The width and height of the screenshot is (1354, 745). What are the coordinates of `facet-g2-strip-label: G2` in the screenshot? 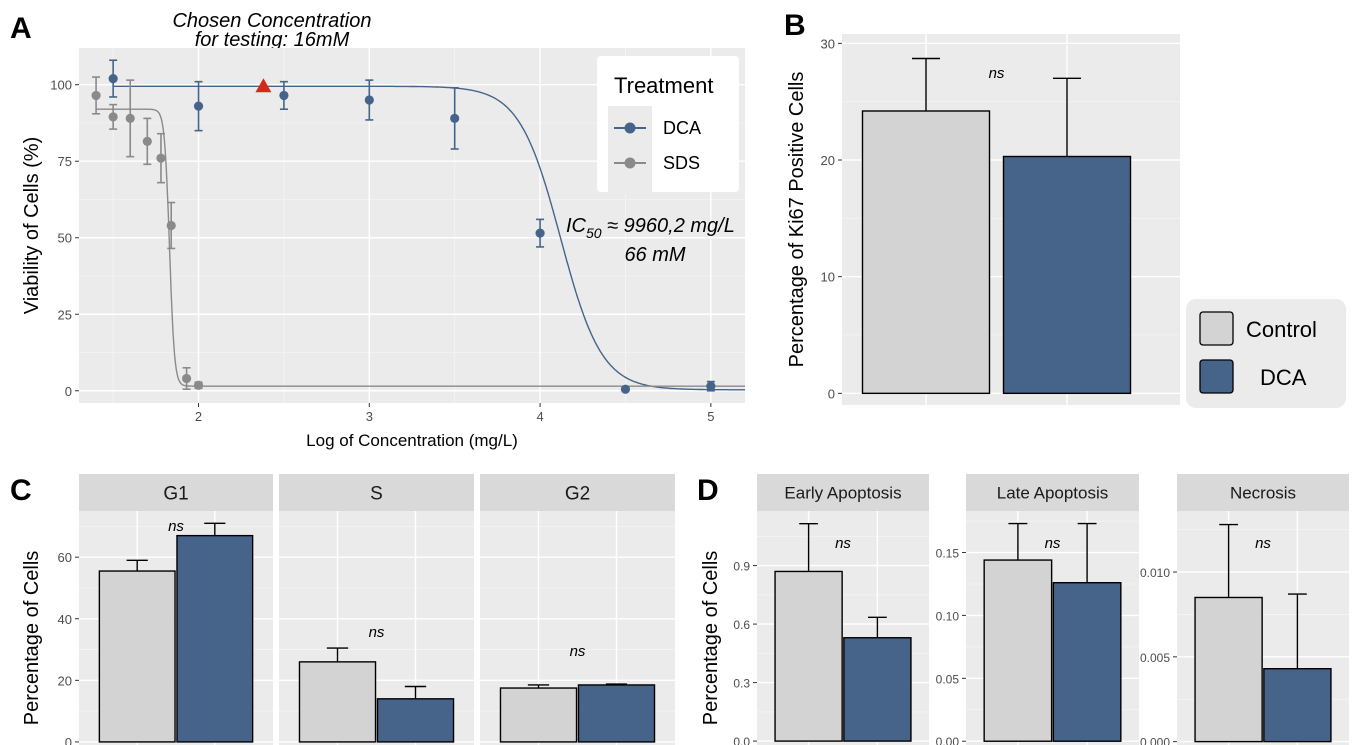 It's located at (577, 494).